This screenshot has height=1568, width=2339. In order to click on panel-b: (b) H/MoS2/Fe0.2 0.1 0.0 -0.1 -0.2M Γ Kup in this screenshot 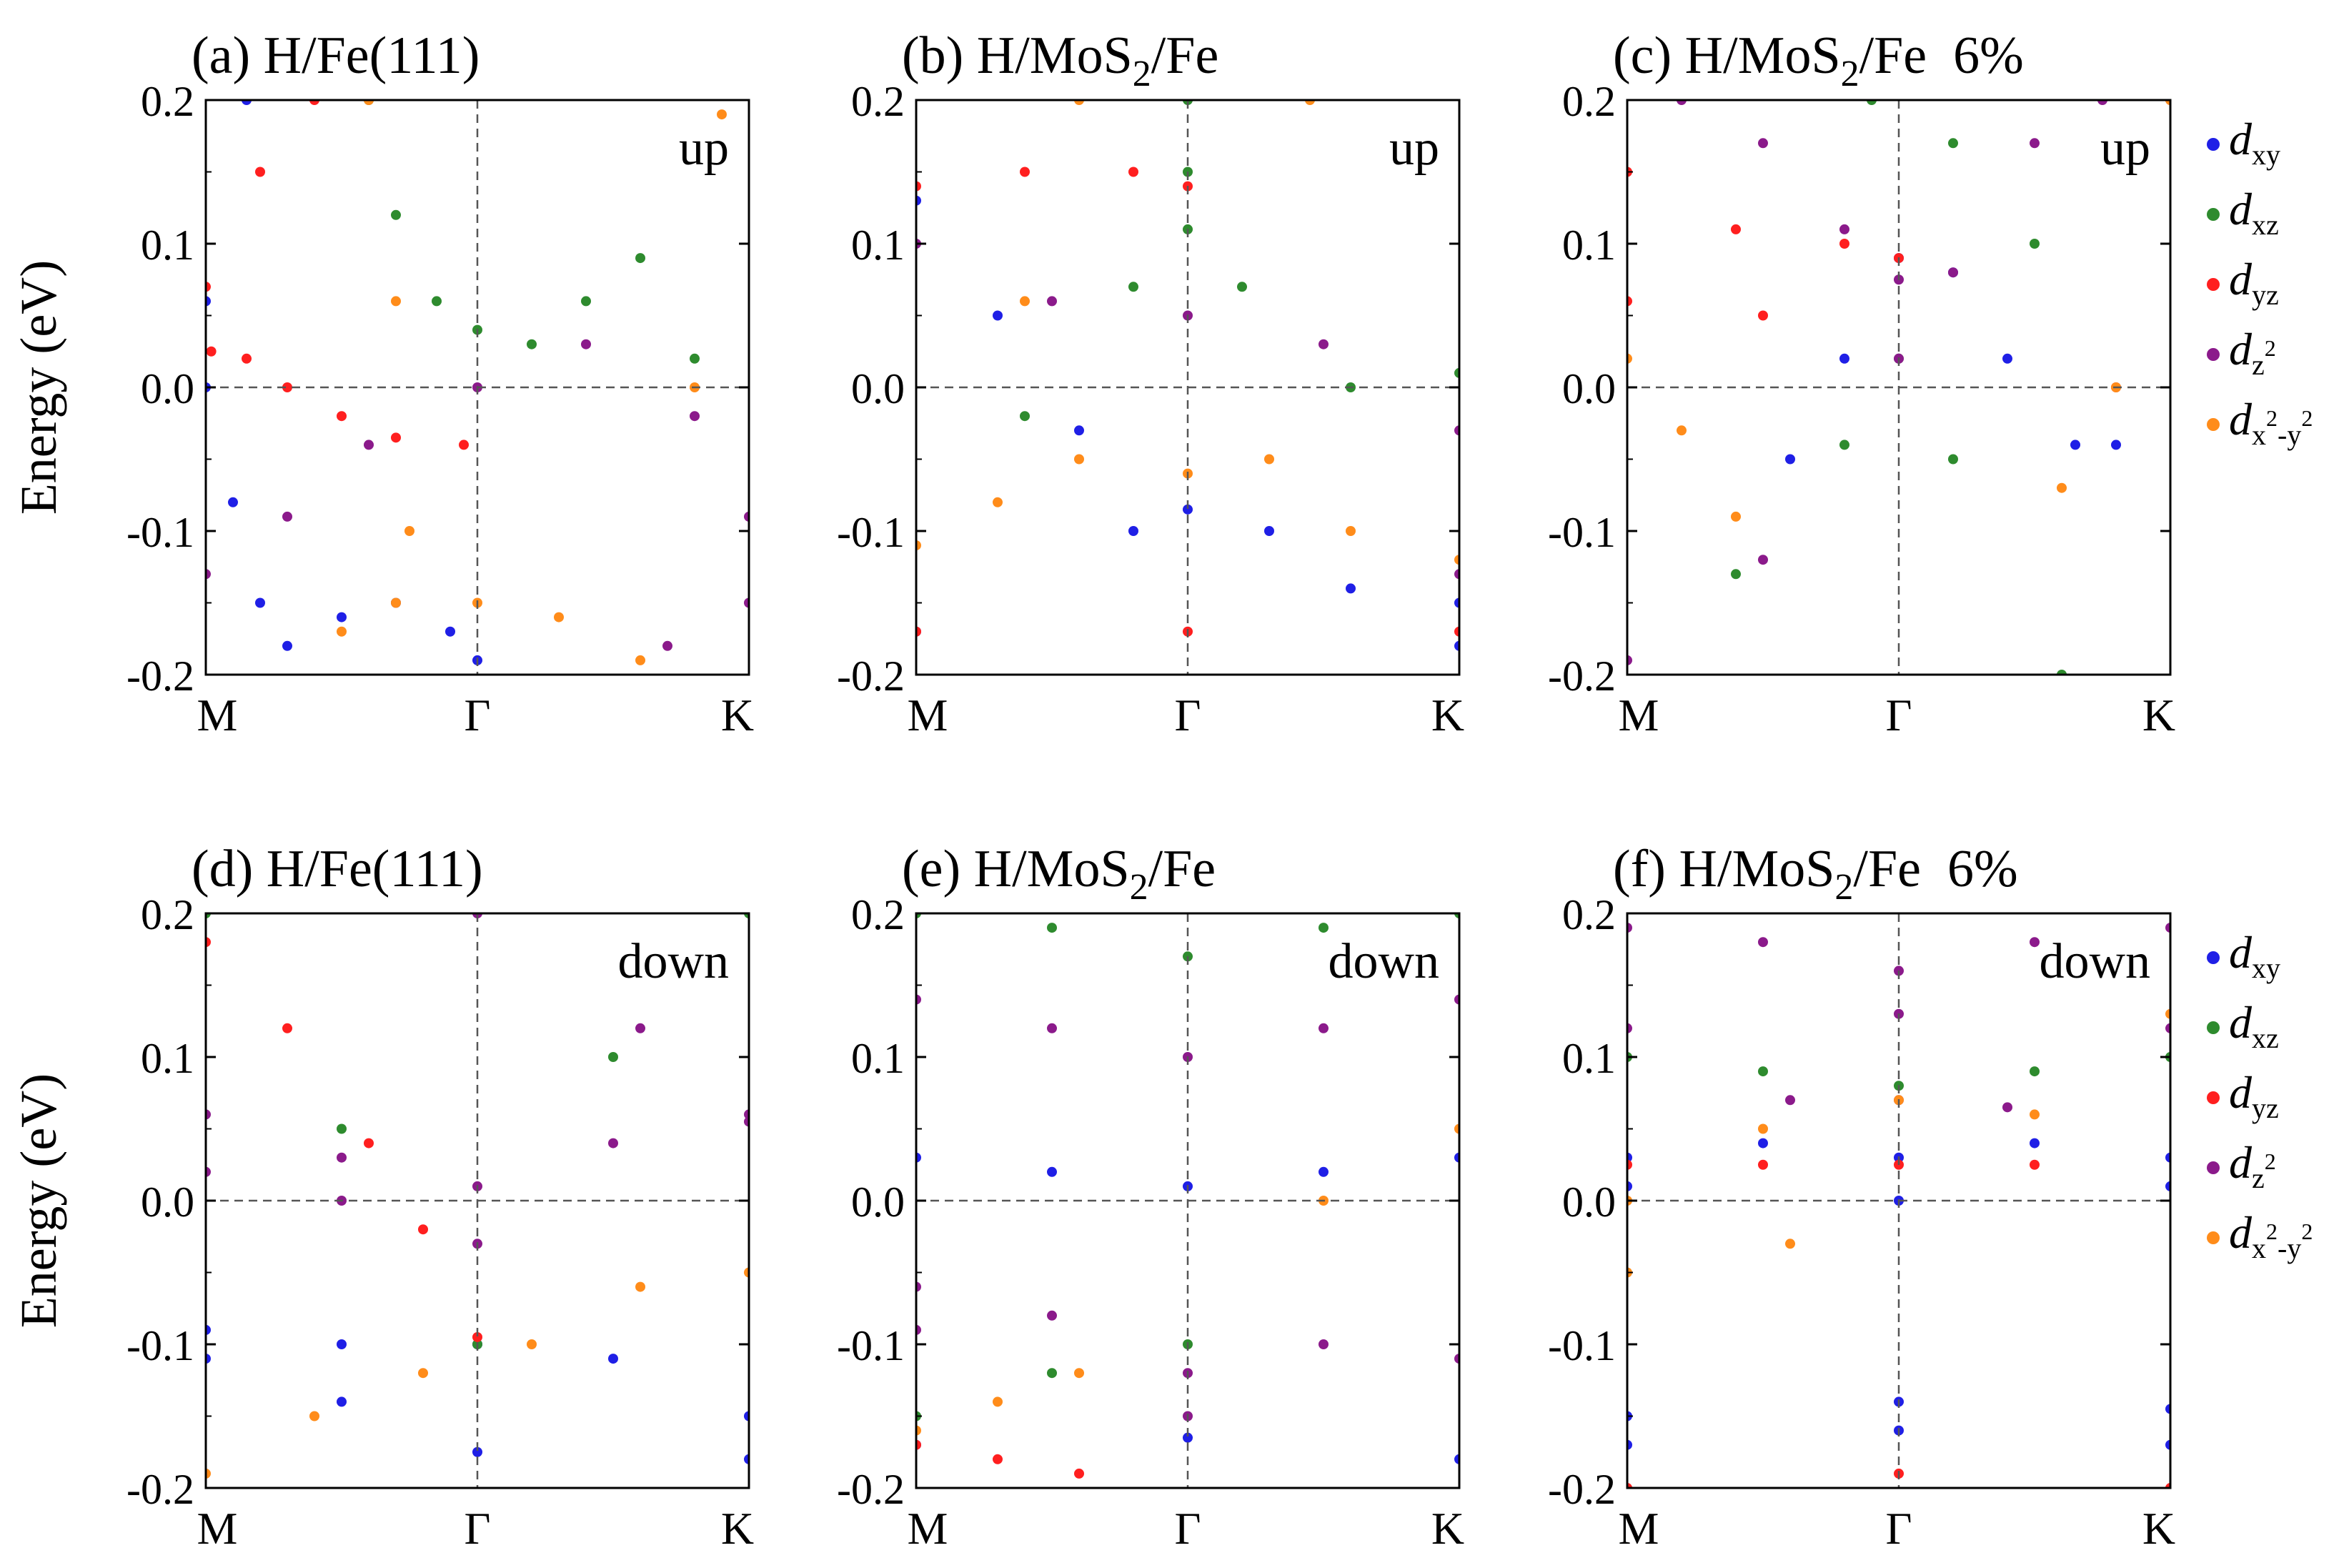, I will do `click(1150, 383)`.